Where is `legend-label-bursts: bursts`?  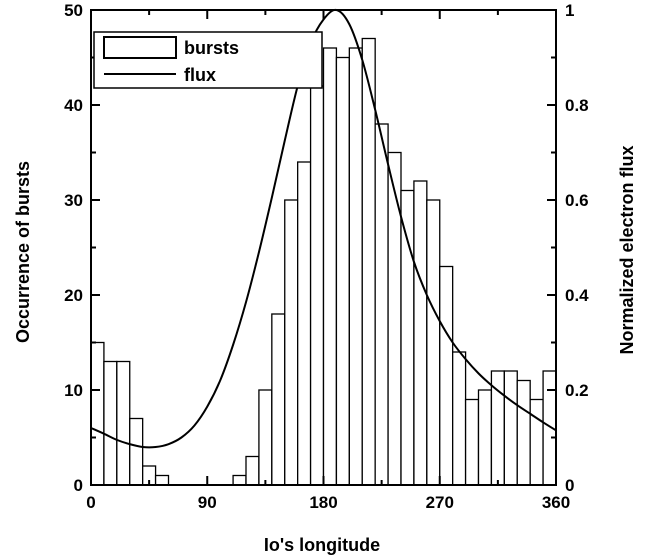
legend-label-bursts: bursts is located at coordinates (211, 48).